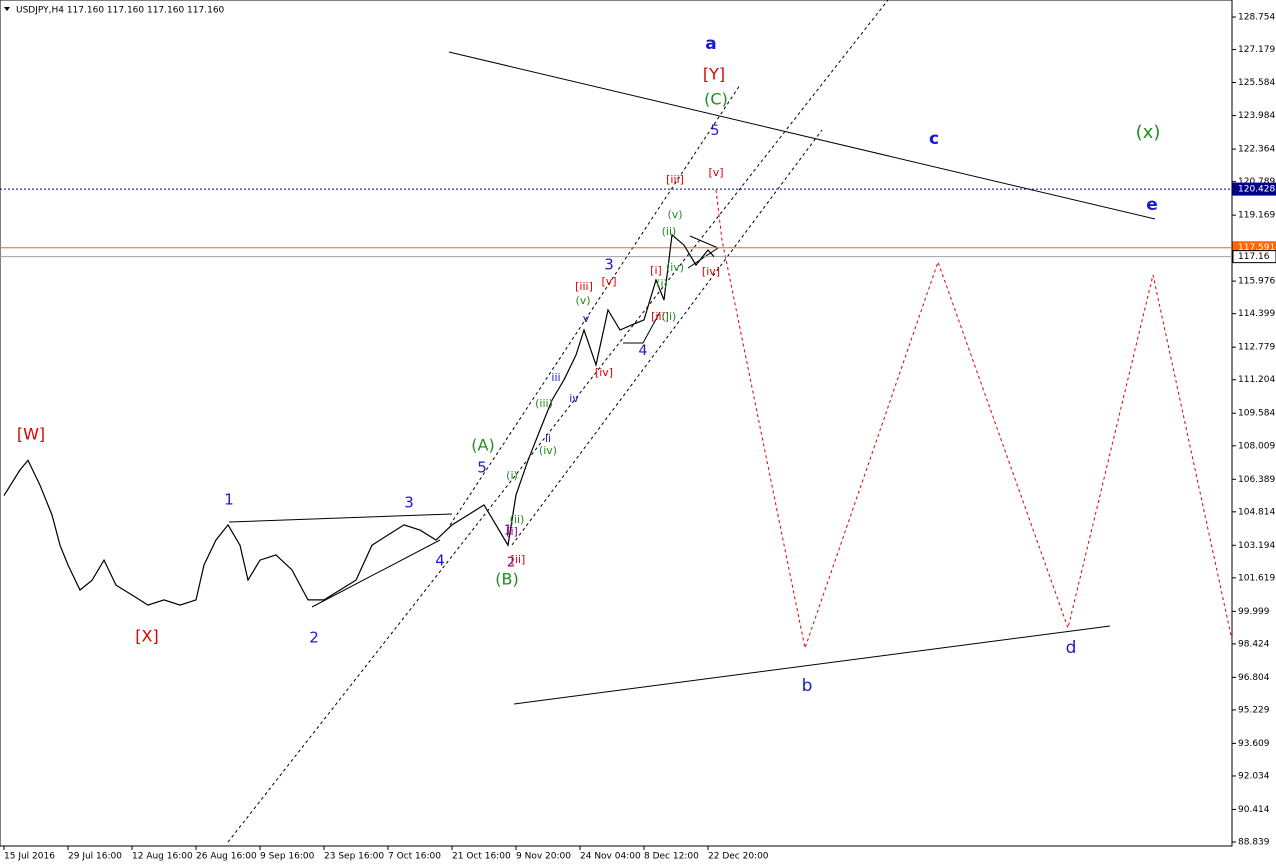 The height and width of the screenshot is (866, 1276). I want to click on wave-label: ii, so click(548, 438).